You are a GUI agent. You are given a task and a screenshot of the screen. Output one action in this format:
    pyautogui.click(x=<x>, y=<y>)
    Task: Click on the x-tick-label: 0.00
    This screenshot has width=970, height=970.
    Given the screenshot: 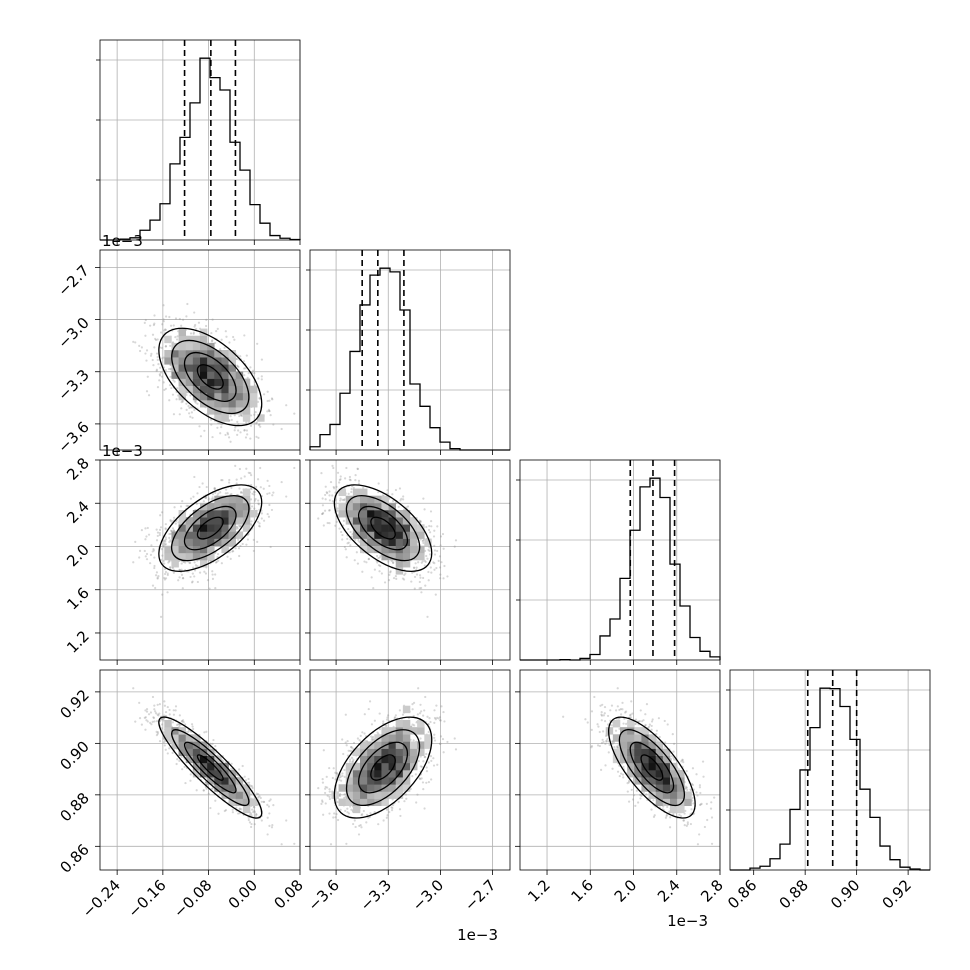 What is the action you would take?
    pyautogui.click(x=243, y=894)
    